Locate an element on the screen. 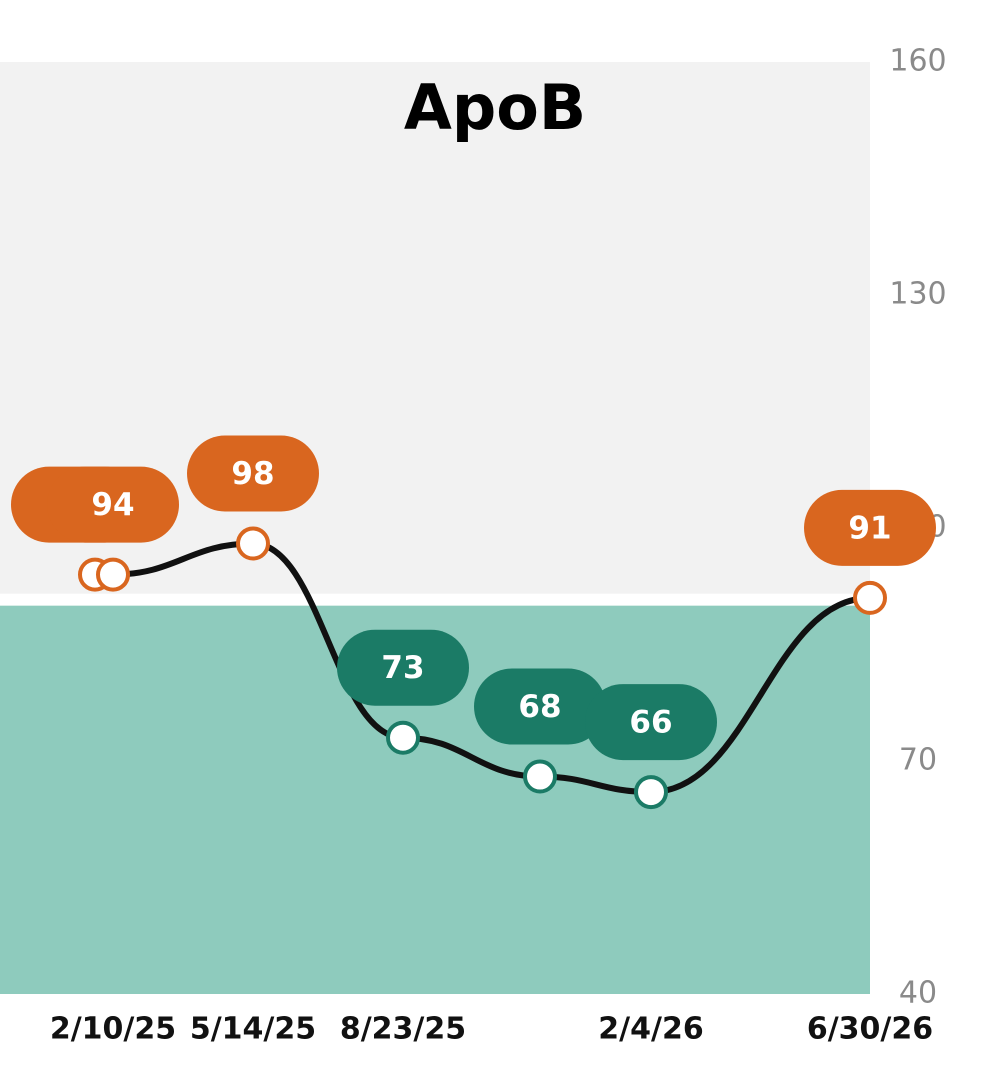  value-label: 68 is located at coordinates (539, 707).